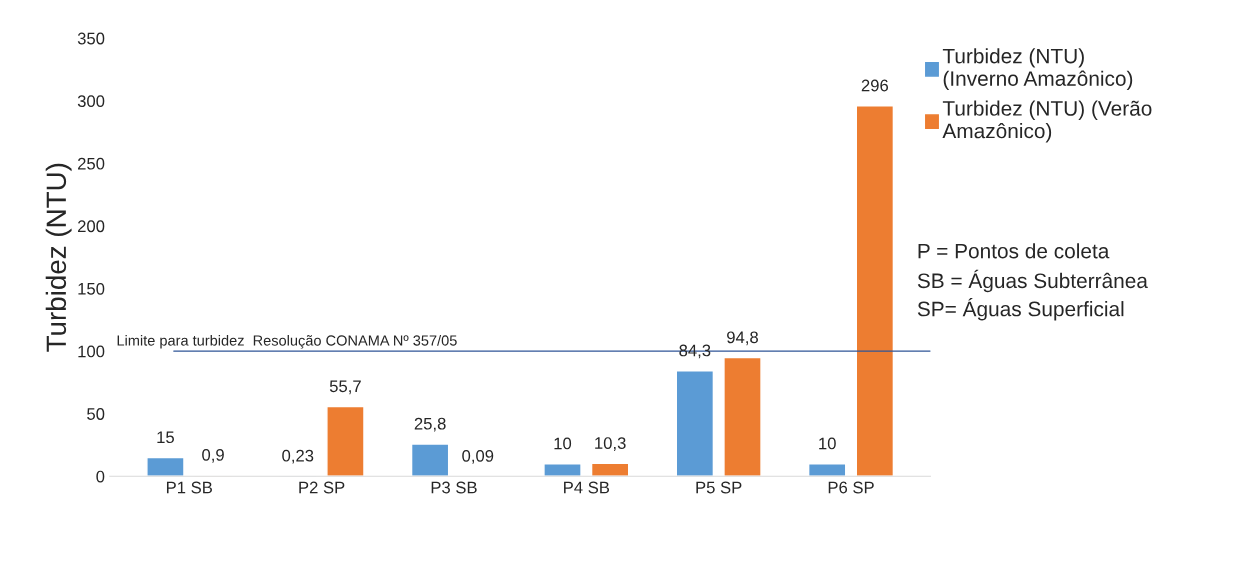 This screenshot has height=588, width=1234. Describe the element at coordinates (165, 437) in the screenshot. I see `data-label: 15` at that location.